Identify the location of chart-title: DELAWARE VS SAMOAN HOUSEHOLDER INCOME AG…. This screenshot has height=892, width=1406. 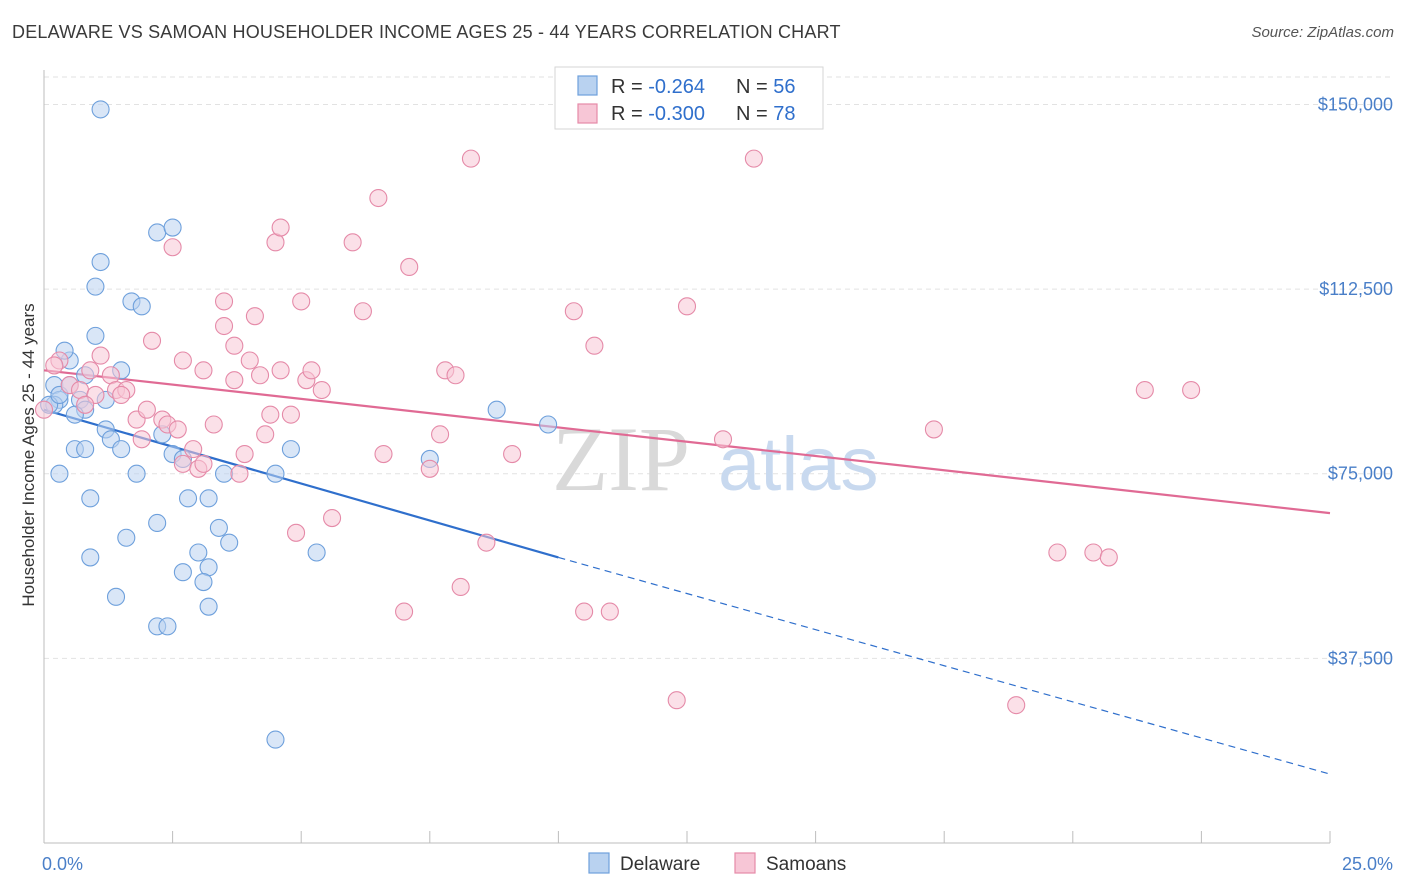
(426, 32).